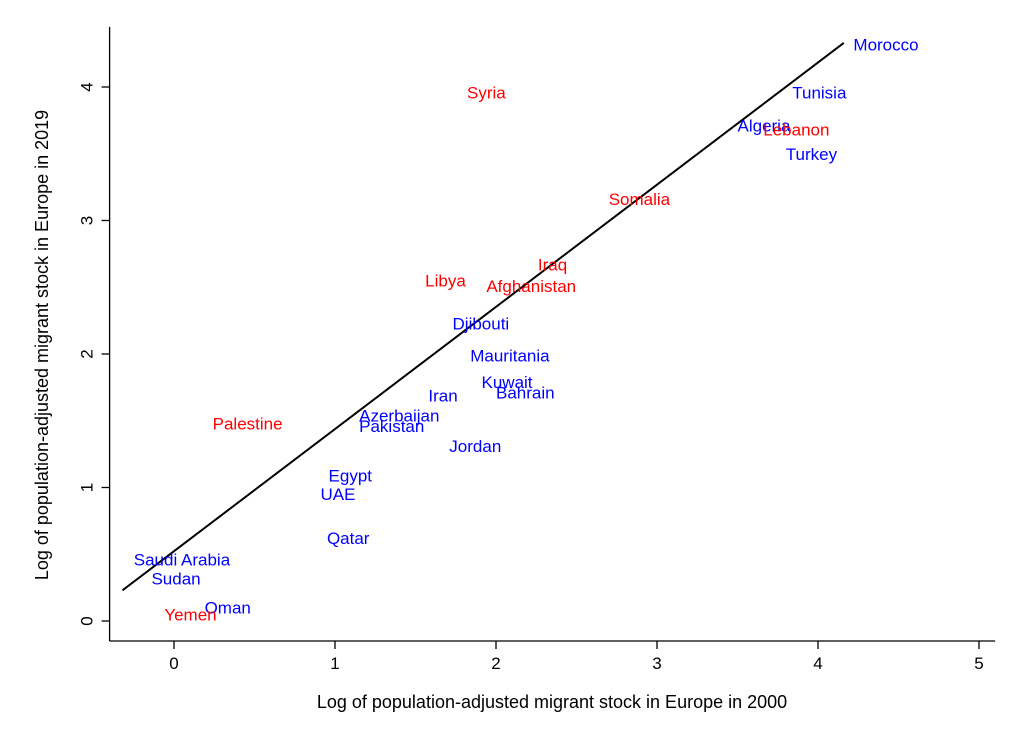 This screenshot has height=745, width=1024. I want to click on point-label-tunisia: Tunisia, so click(819, 92).